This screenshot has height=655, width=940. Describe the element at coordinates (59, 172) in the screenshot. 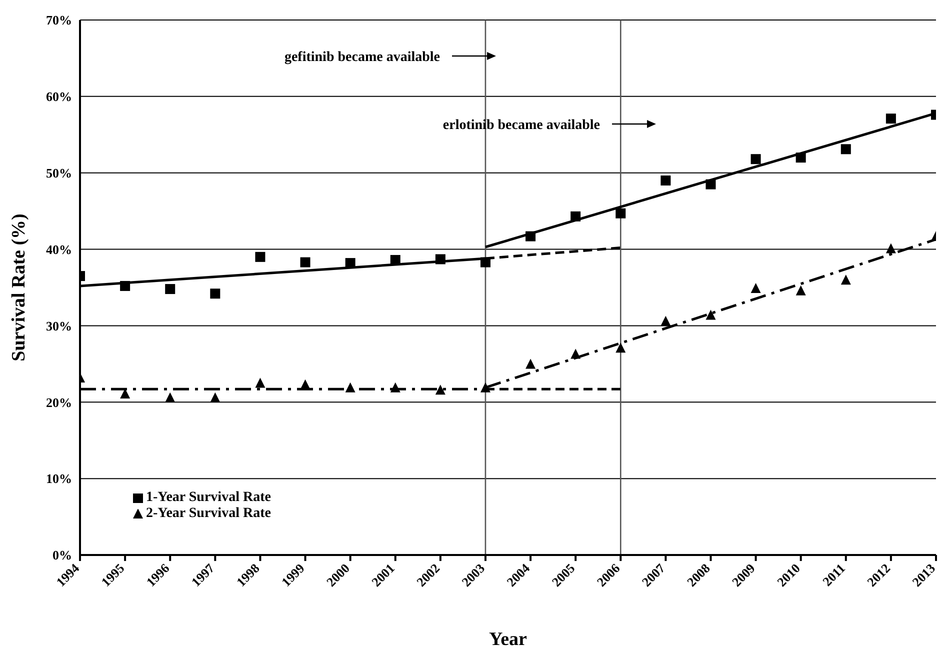

I see `y-tick-label: 50%` at that location.